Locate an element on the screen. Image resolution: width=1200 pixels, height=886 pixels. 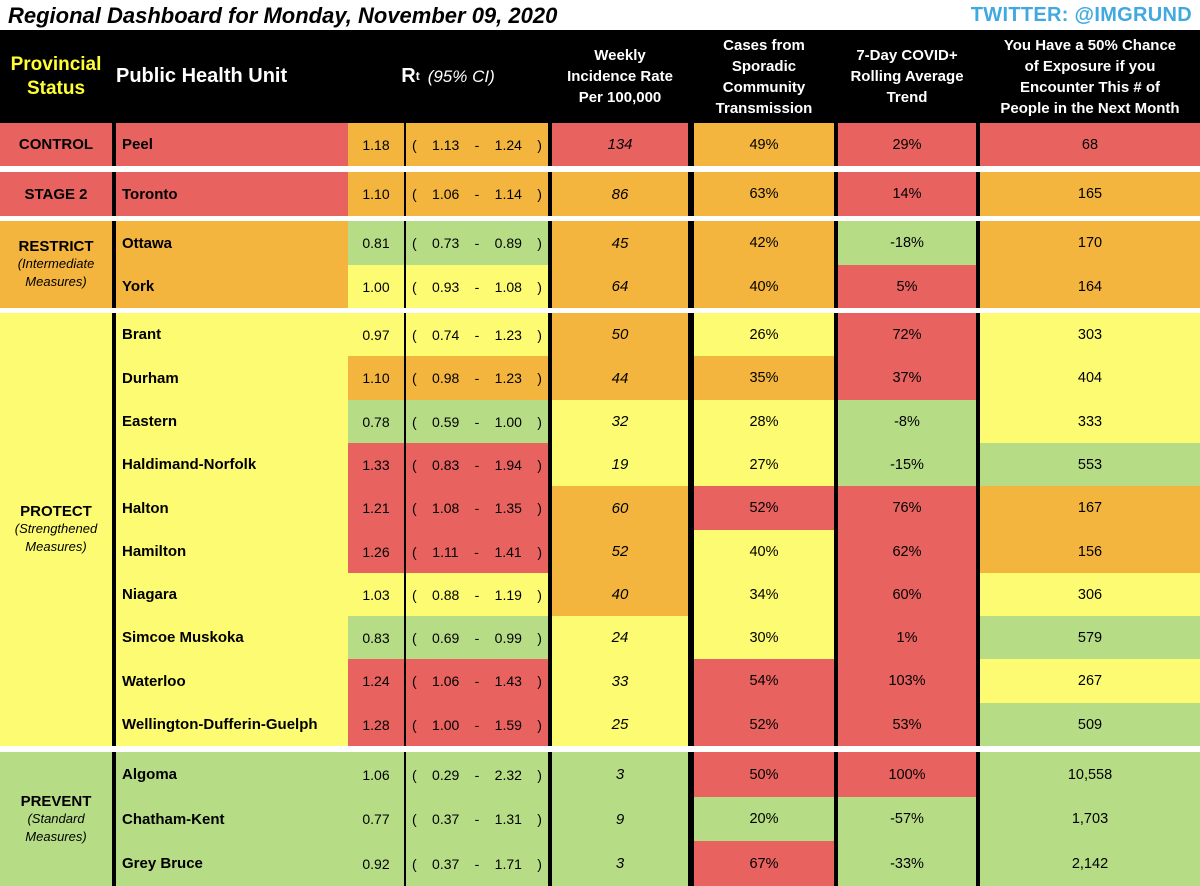
ci-lower: 0.74 is located at coordinates (446, 334).